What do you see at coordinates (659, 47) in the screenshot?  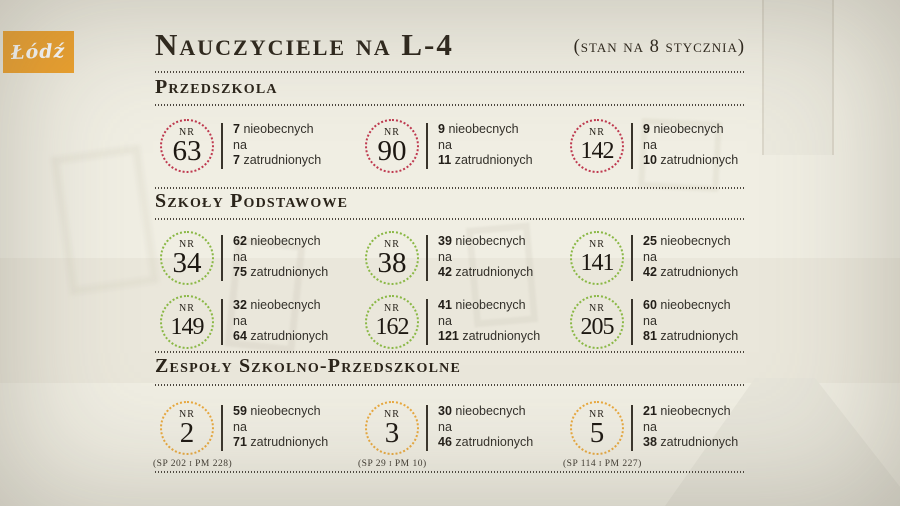 I see `page-subtitle: (stan na 8 stycznia)` at bounding box center [659, 47].